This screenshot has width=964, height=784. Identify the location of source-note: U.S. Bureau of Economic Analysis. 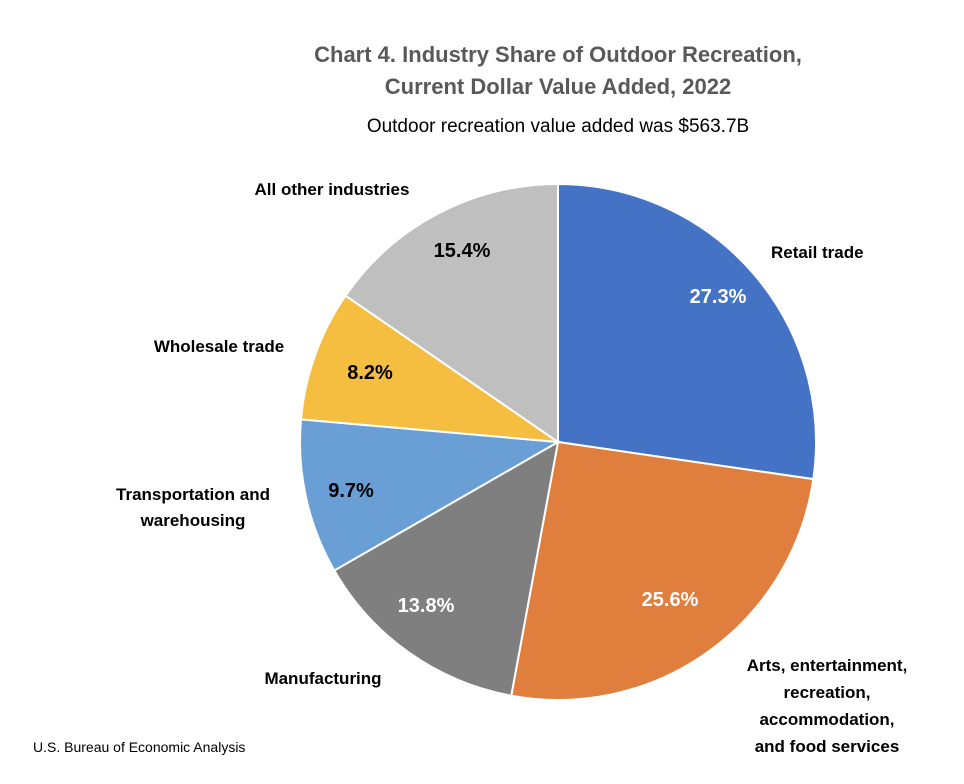
(139, 747).